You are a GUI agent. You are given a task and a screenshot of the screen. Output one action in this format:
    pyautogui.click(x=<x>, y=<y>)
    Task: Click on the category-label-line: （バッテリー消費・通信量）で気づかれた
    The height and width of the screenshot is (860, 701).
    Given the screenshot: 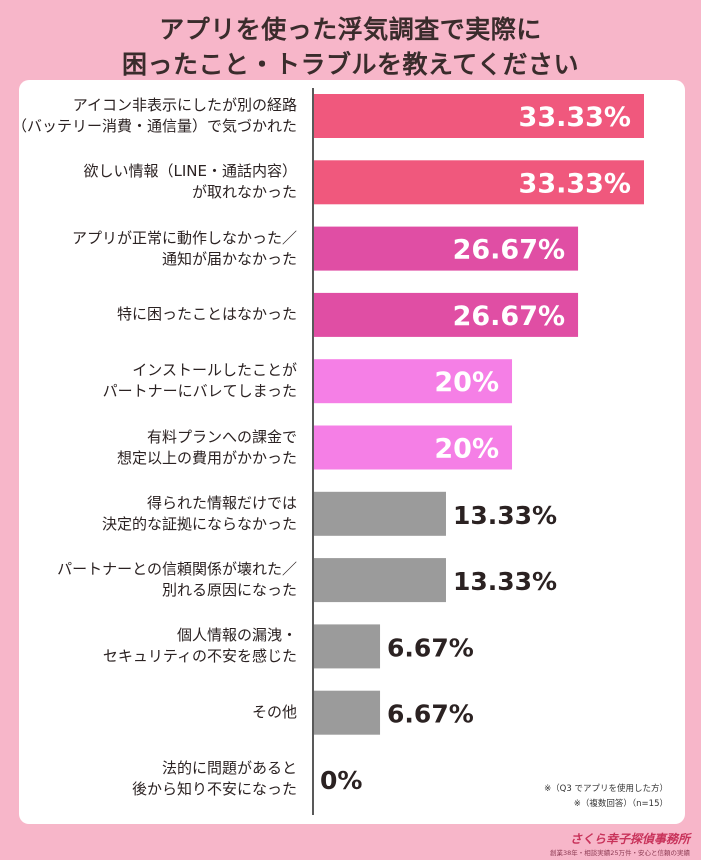 What is the action you would take?
    pyautogui.click(x=154, y=126)
    